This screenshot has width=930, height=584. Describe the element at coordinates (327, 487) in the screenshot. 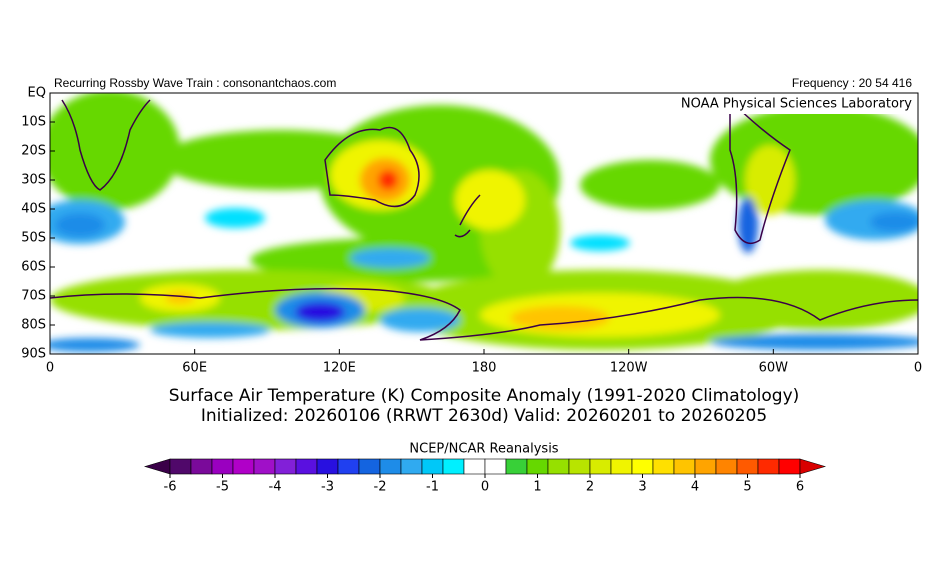

I see `colorbar-tick-label: -3` at that location.